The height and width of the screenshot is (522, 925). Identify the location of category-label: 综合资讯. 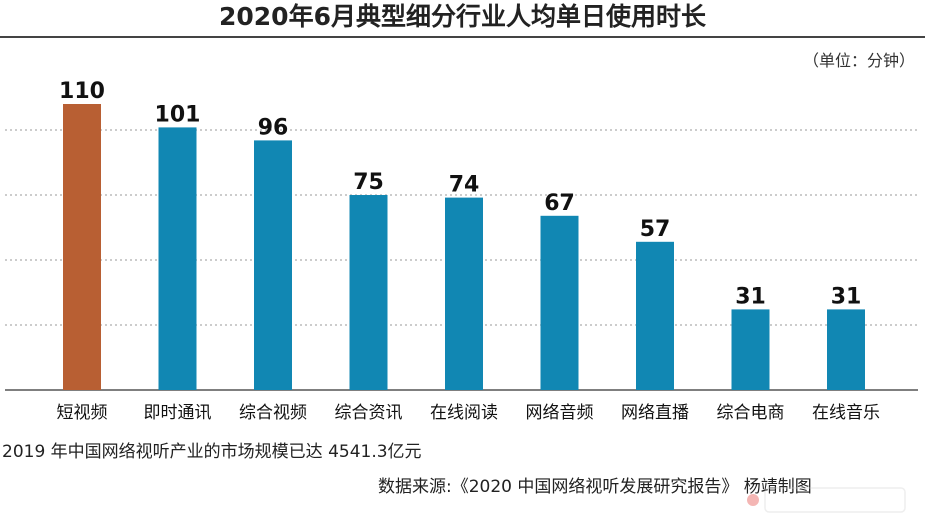
(369, 413).